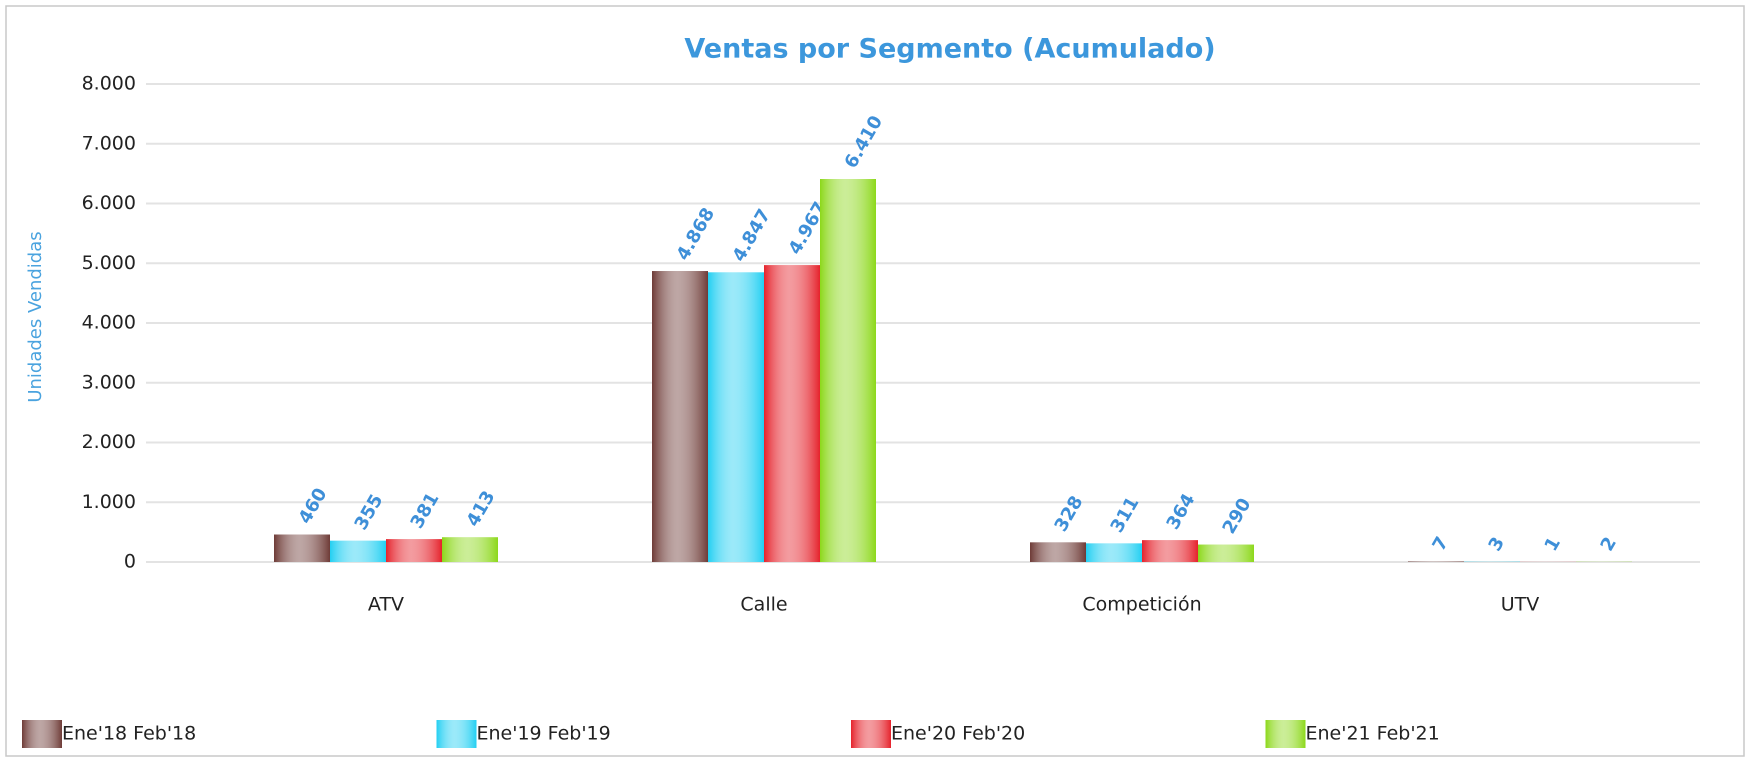 The height and width of the screenshot is (762, 1757). I want to click on legend-label: Ene'21 Feb'21, so click(1373, 734).